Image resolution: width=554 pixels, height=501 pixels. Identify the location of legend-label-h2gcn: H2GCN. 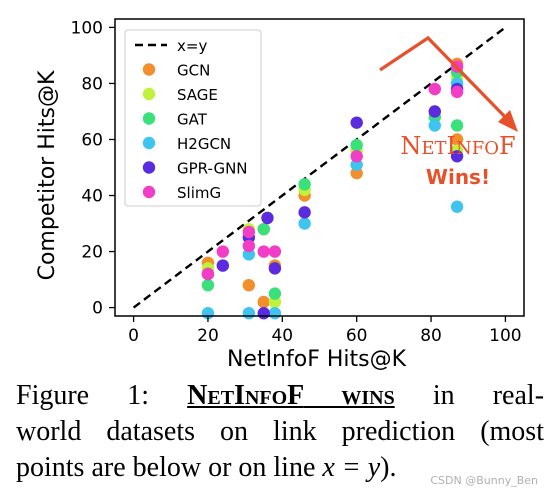
(204, 144).